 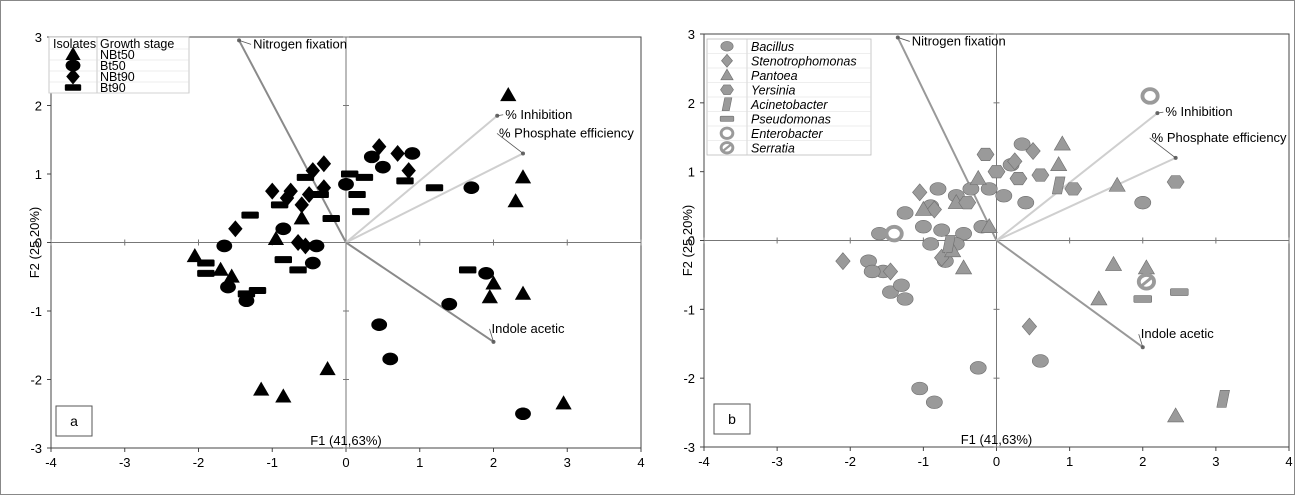 What do you see at coordinates (773, 148) in the screenshot?
I see `legend-label: Serratia` at bounding box center [773, 148].